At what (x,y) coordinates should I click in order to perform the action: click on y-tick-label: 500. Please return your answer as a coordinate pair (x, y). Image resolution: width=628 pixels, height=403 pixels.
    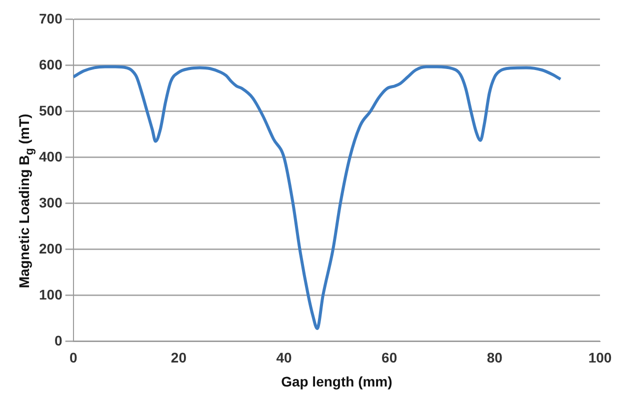
    Looking at the image, I should click on (51, 110).